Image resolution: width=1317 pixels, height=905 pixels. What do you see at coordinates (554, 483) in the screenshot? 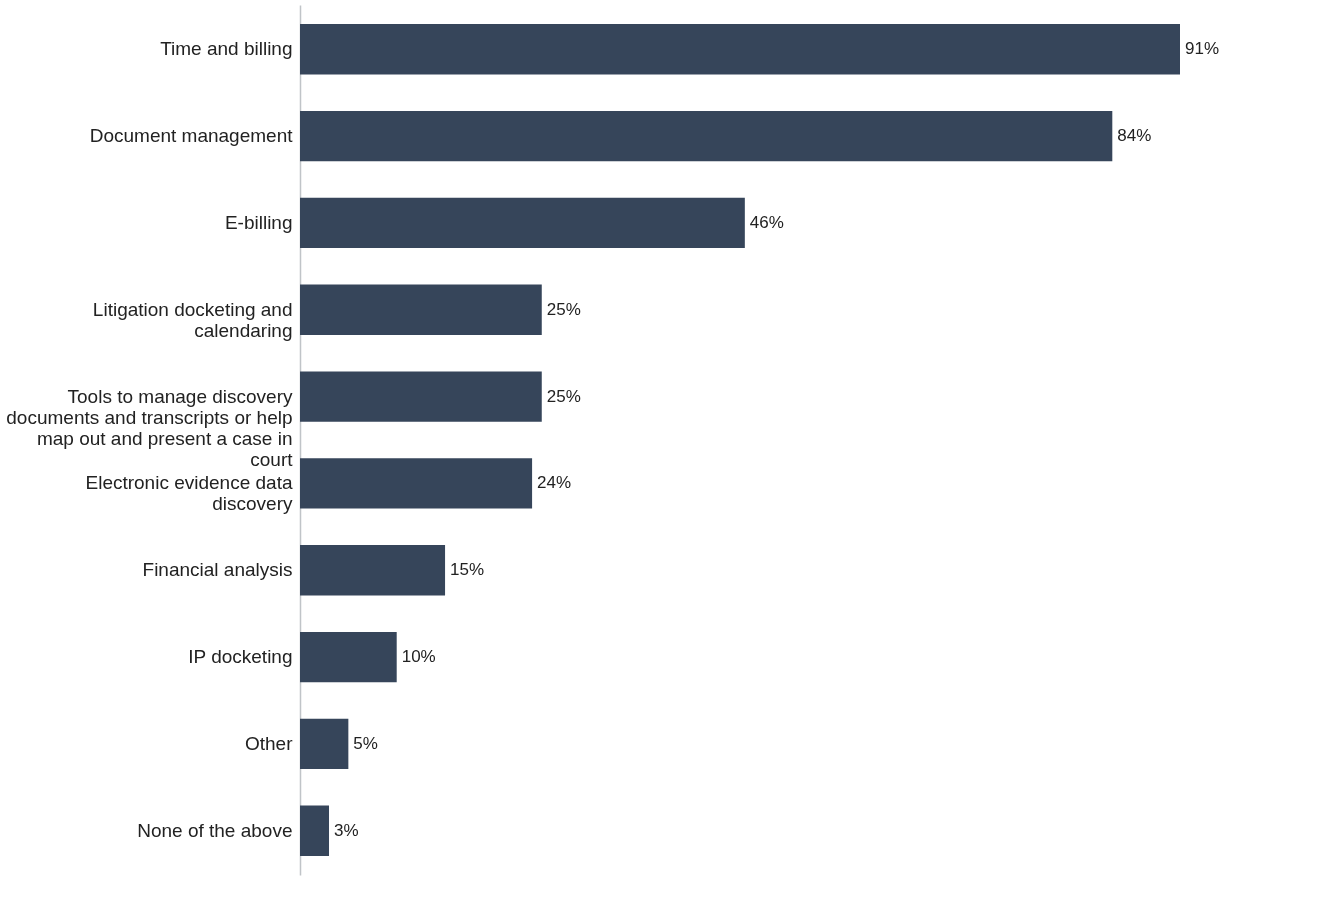
I see `data-label: 24%` at bounding box center [554, 483].